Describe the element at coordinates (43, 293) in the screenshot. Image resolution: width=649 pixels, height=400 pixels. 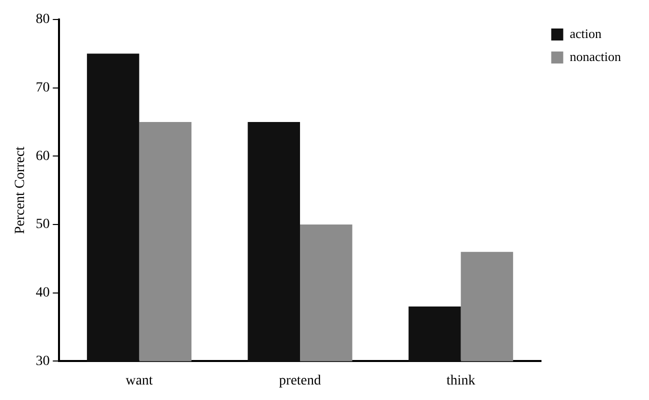
I see `y-tick-label: 40` at that location.